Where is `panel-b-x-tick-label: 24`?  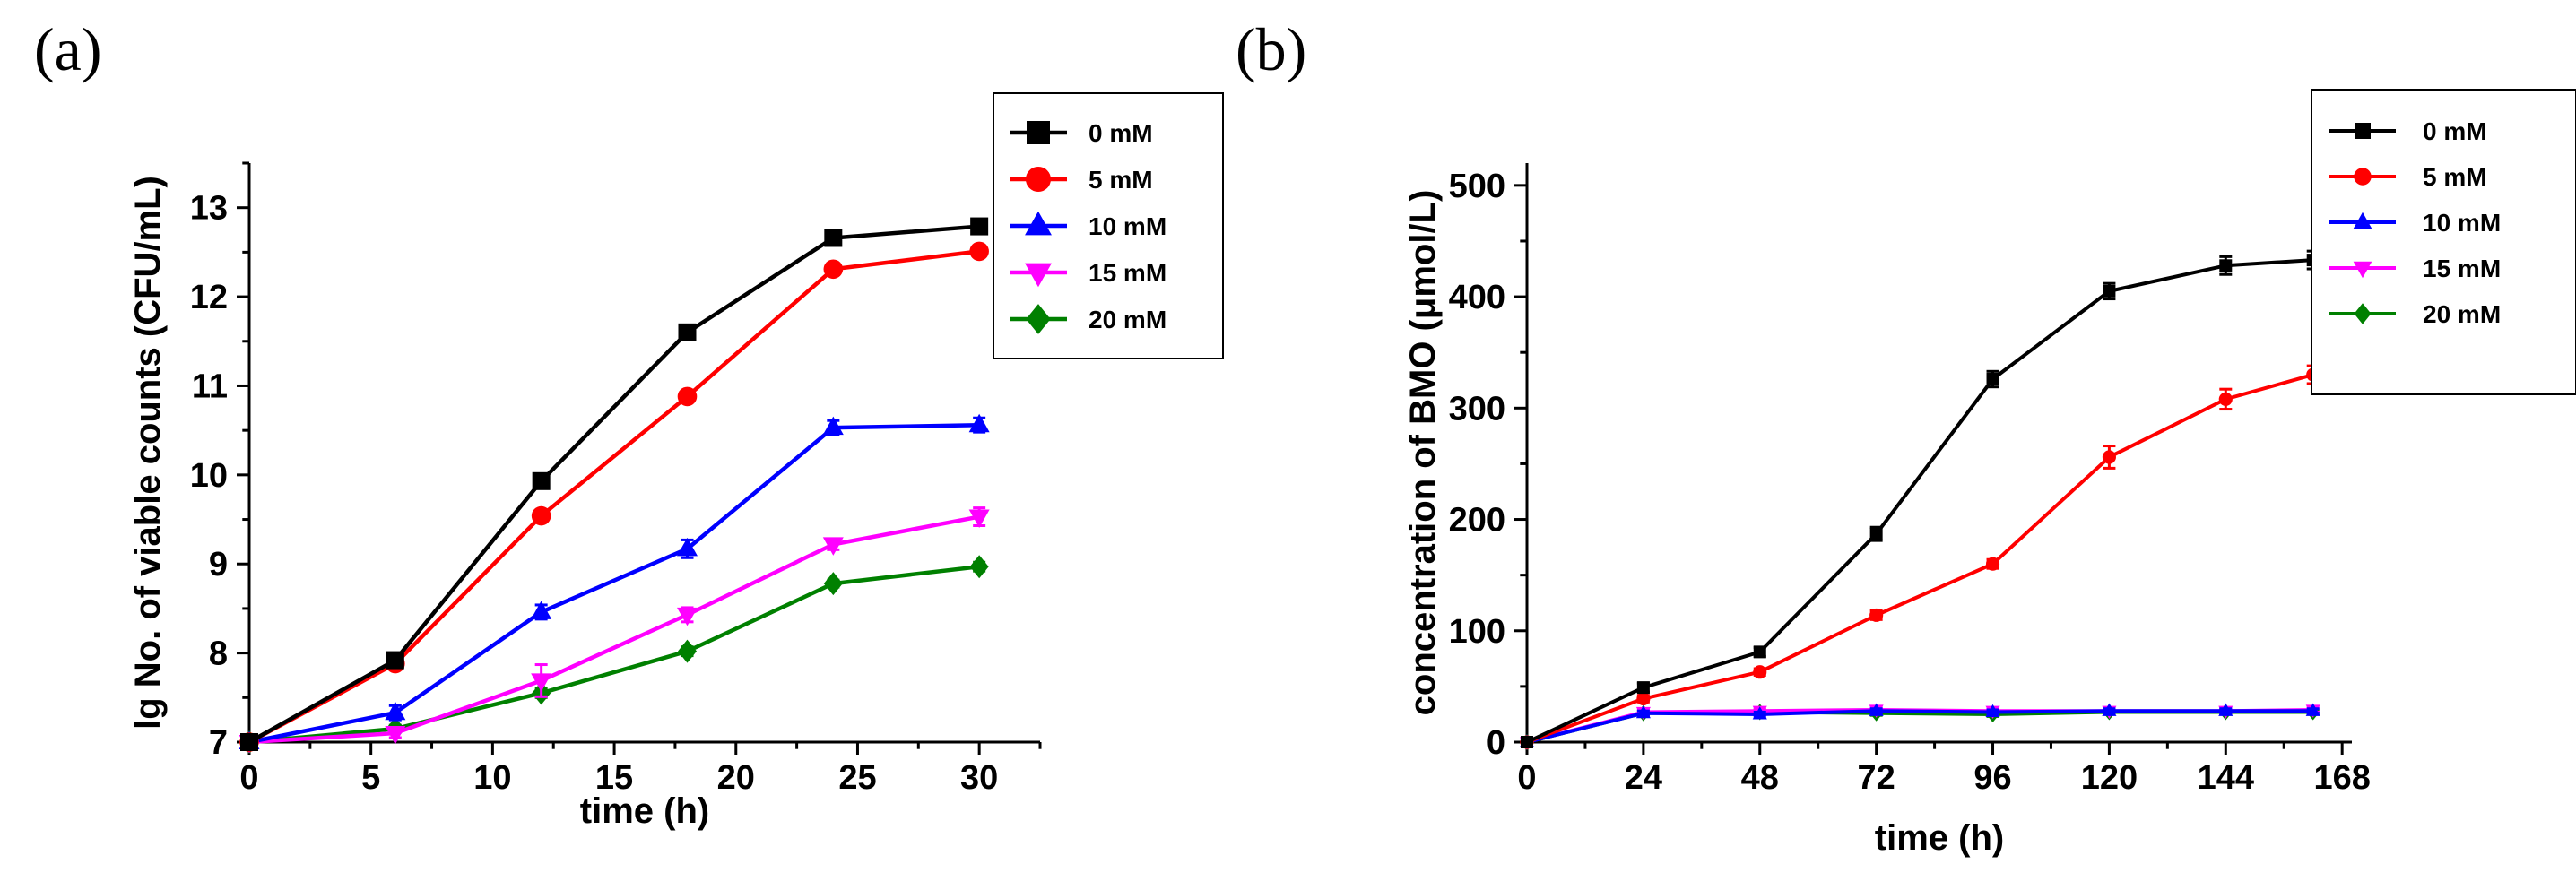
panel-b-x-tick-label: 24 is located at coordinates (1643, 778).